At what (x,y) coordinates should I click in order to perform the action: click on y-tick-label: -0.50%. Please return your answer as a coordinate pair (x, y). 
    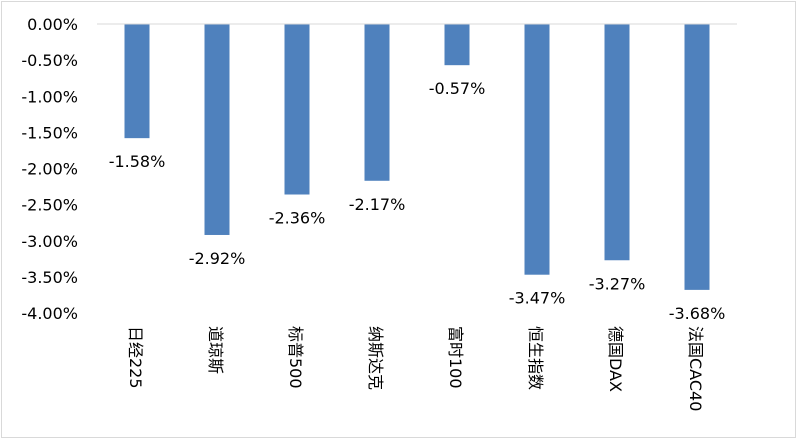
    Looking at the image, I should click on (49, 60).